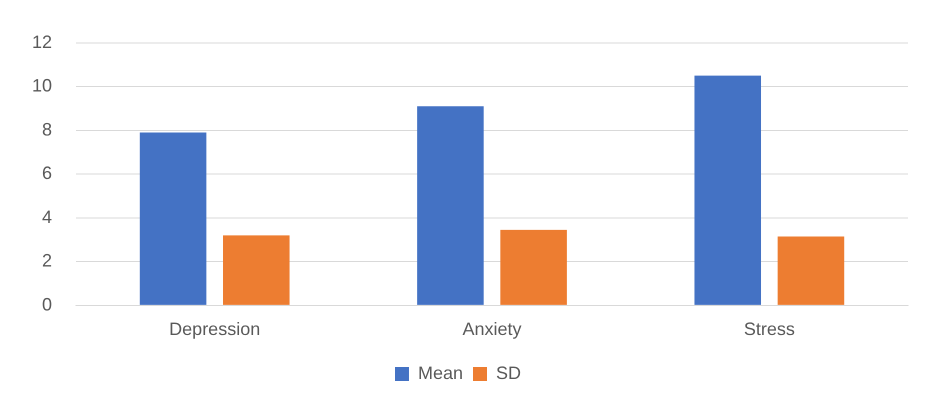 The width and height of the screenshot is (926, 401). What do you see at coordinates (509, 372) in the screenshot?
I see `legend-label: SD` at bounding box center [509, 372].